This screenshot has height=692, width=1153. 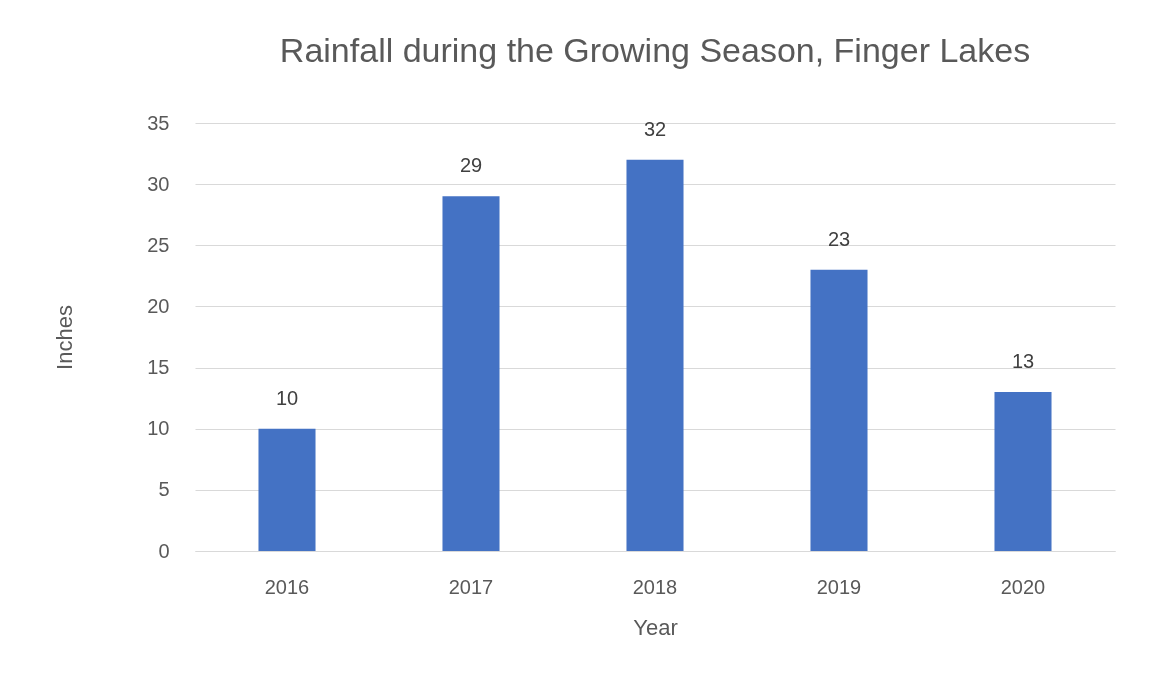 I want to click on x-axis-title: Year, so click(x=655, y=627).